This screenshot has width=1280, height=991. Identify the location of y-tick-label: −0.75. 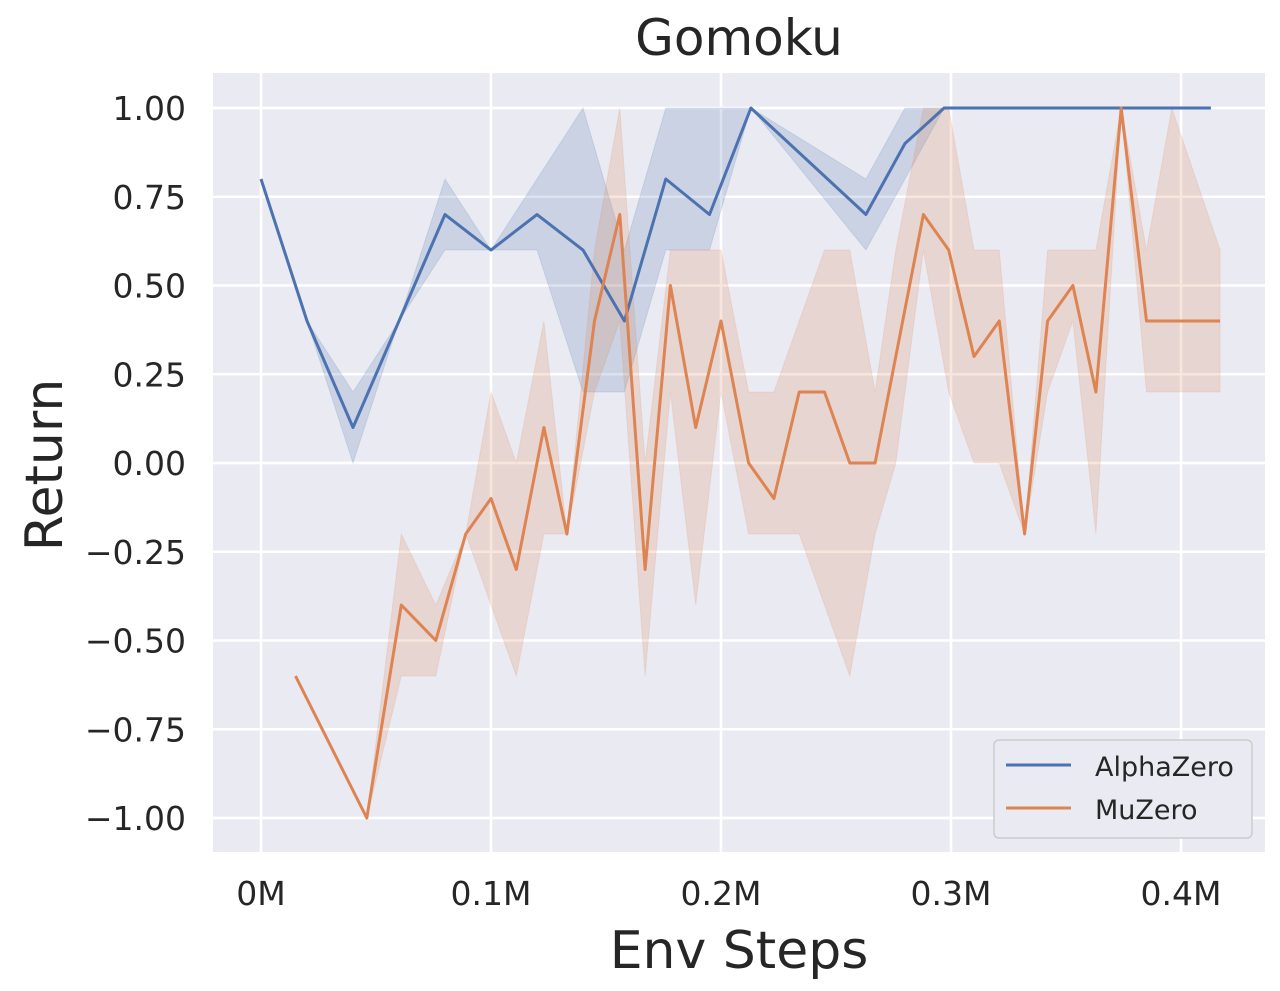
(135, 729).